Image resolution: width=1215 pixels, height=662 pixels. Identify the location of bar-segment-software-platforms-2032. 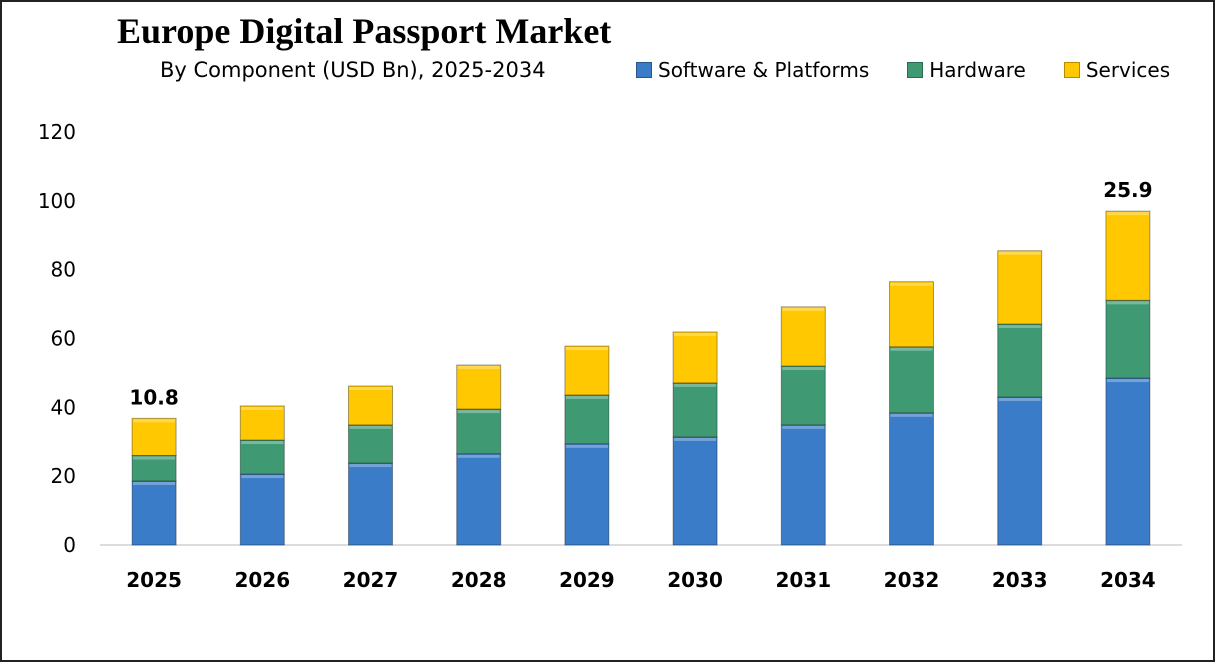
(911, 479).